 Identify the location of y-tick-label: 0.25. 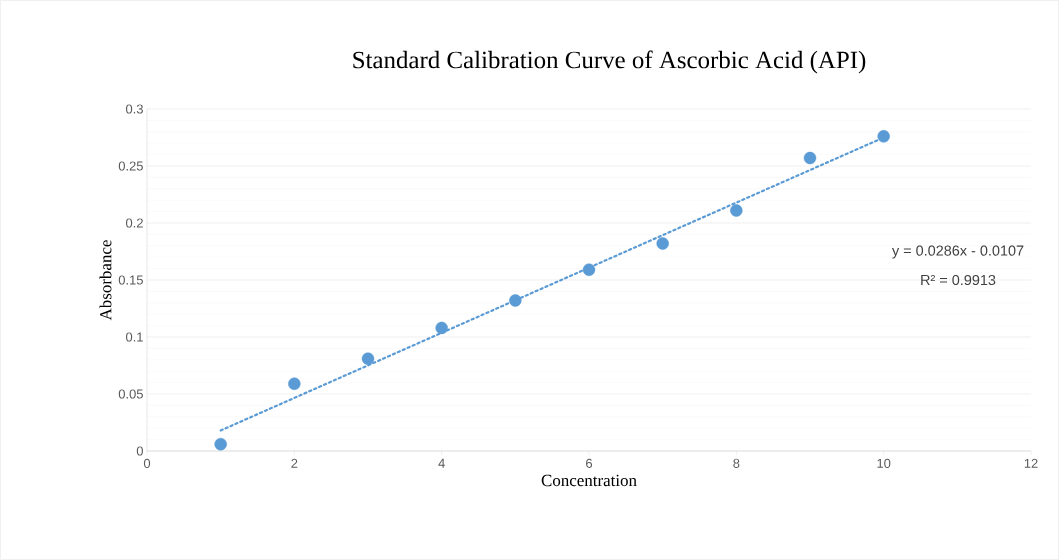
(130, 166).